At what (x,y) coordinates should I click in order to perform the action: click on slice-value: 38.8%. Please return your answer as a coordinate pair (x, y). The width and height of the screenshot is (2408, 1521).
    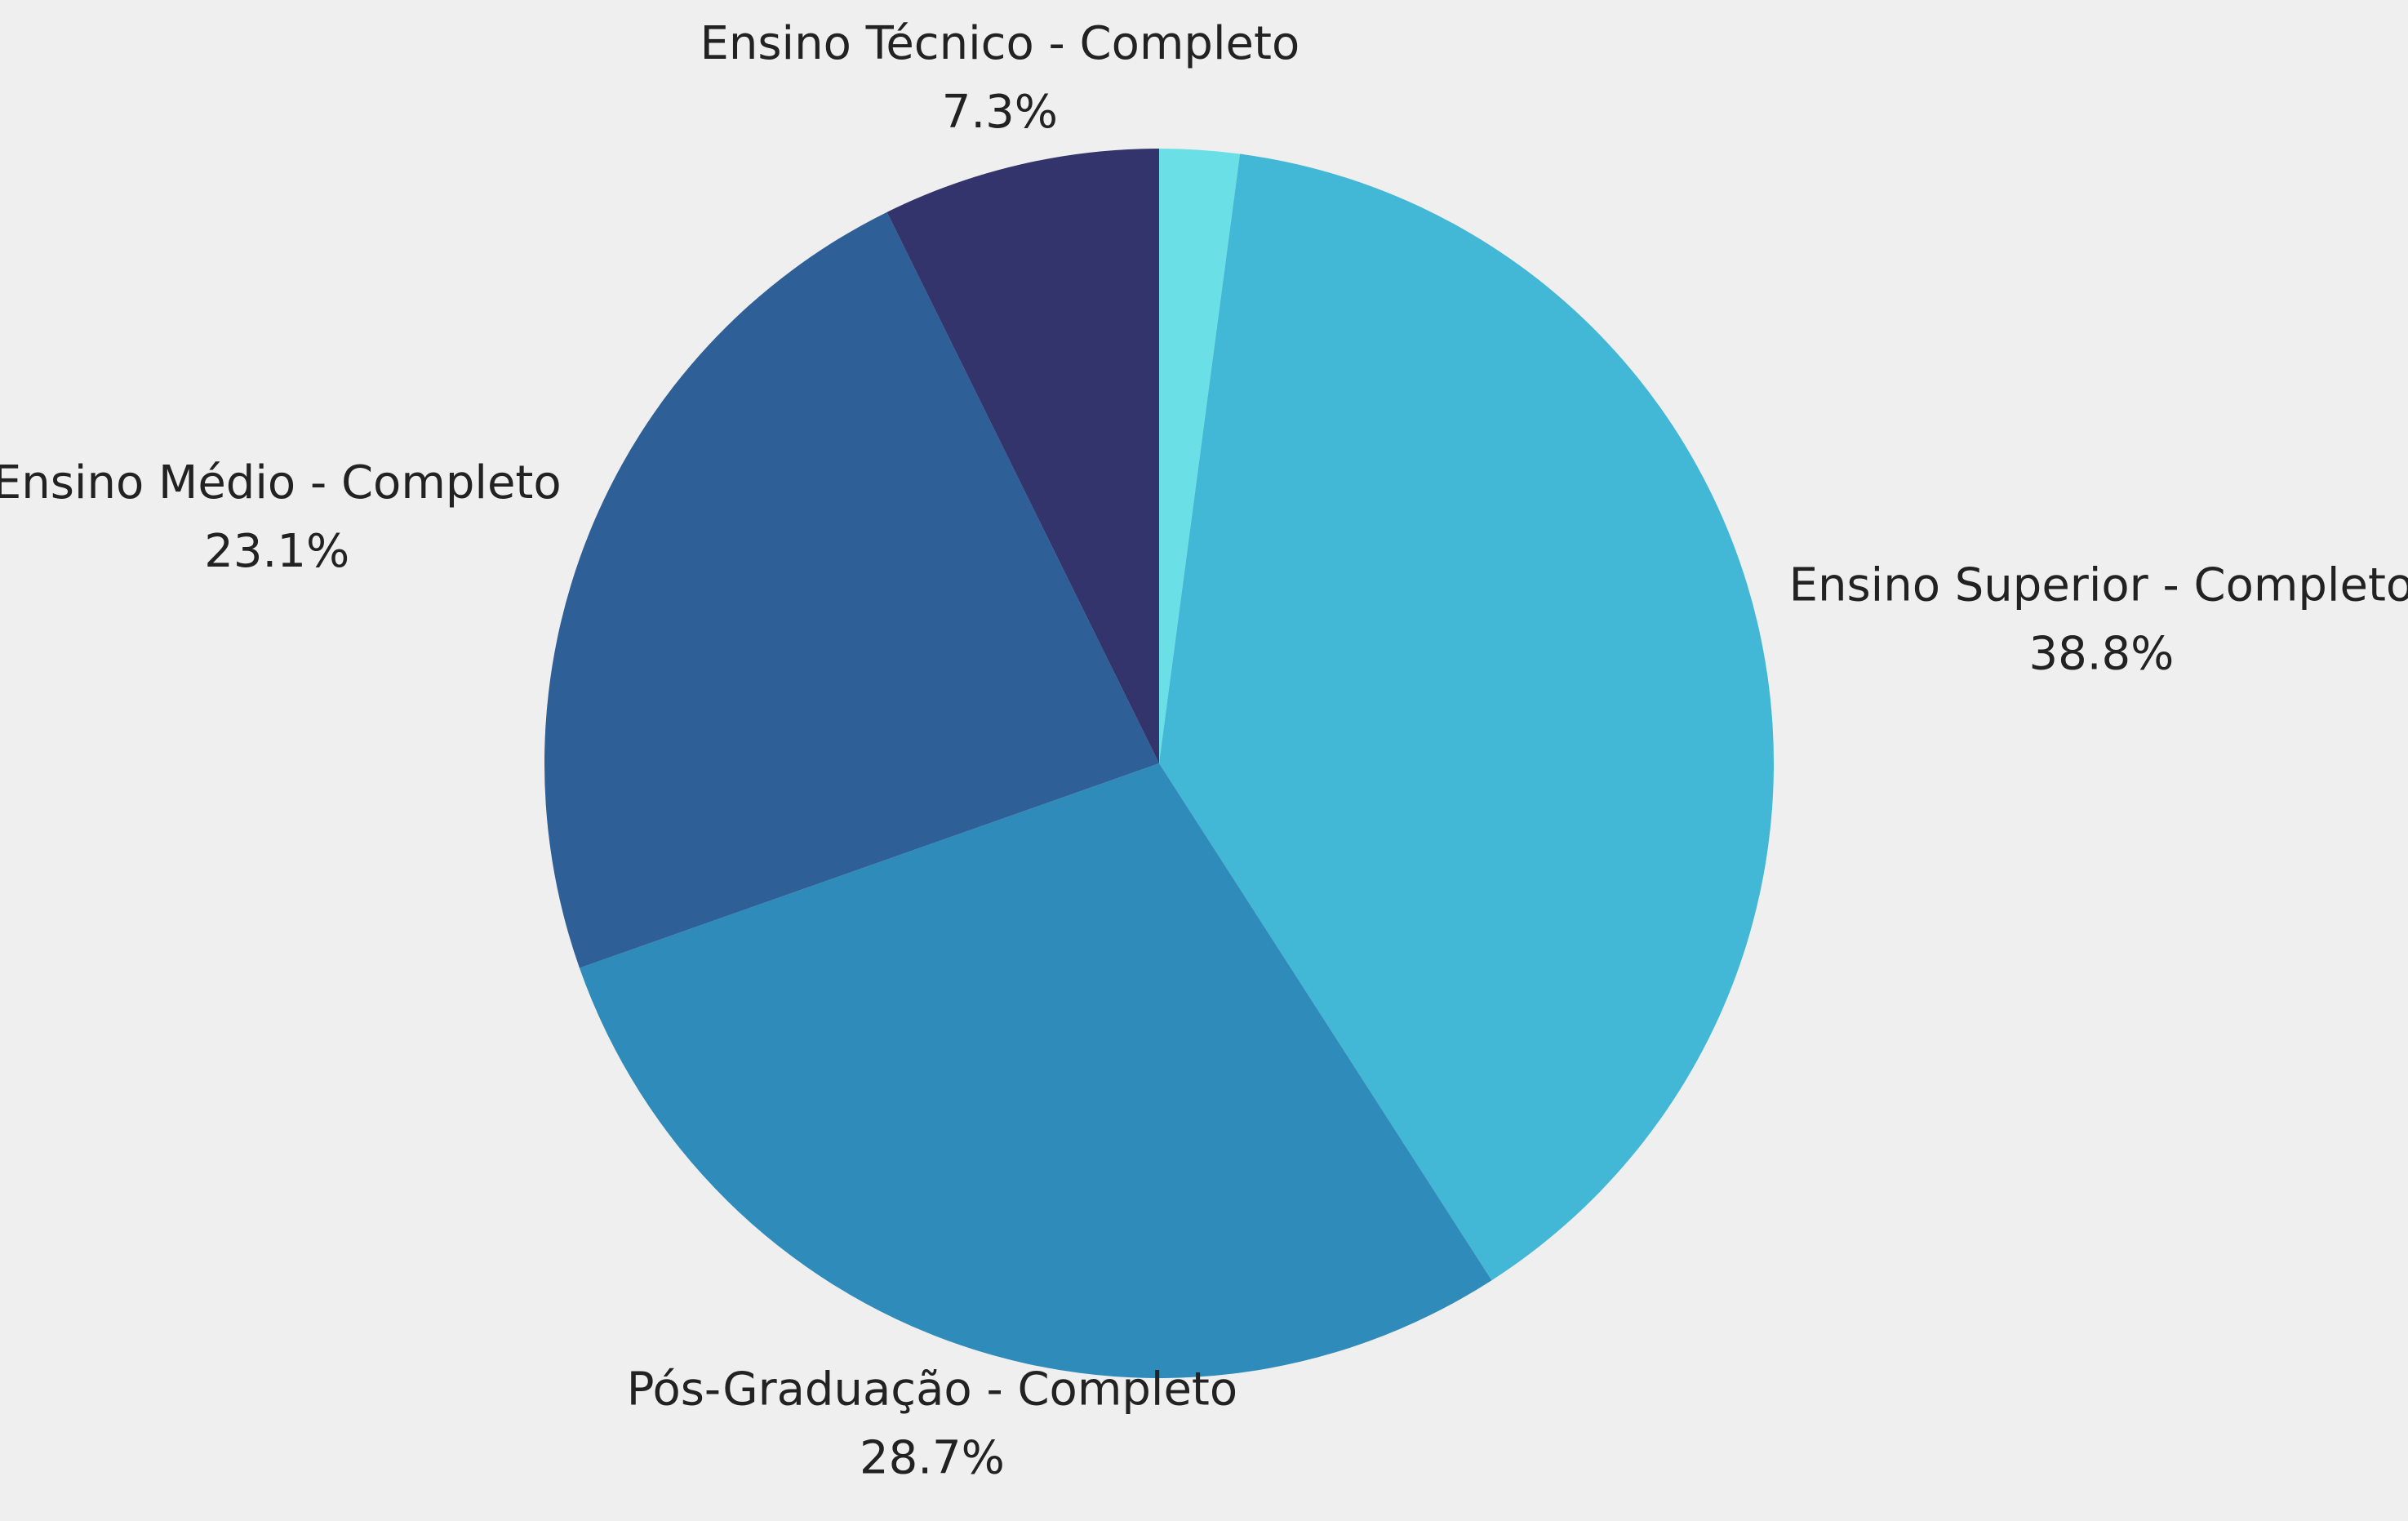
    Looking at the image, I should click on (2101, 654).